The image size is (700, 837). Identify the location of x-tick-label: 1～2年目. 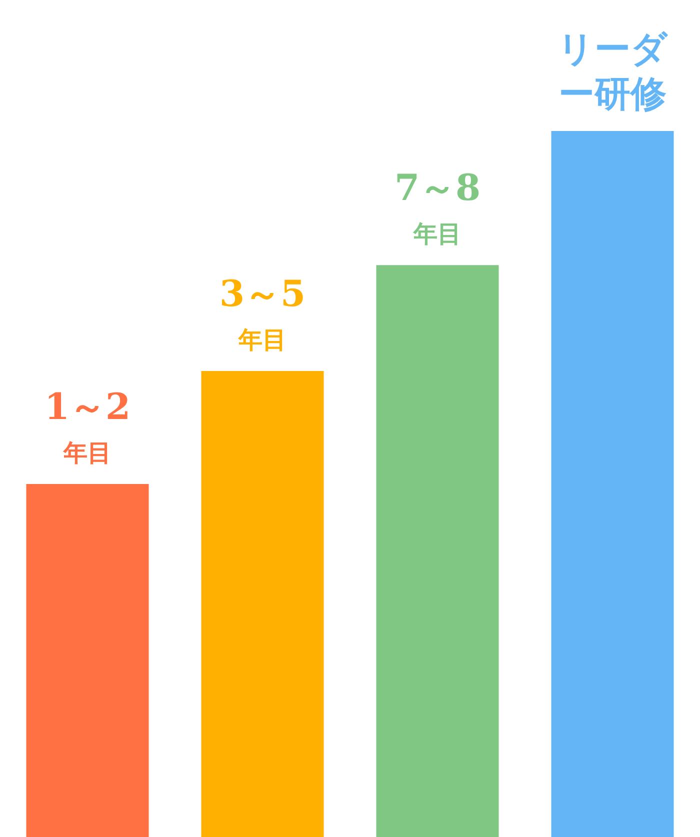
(87, 426).